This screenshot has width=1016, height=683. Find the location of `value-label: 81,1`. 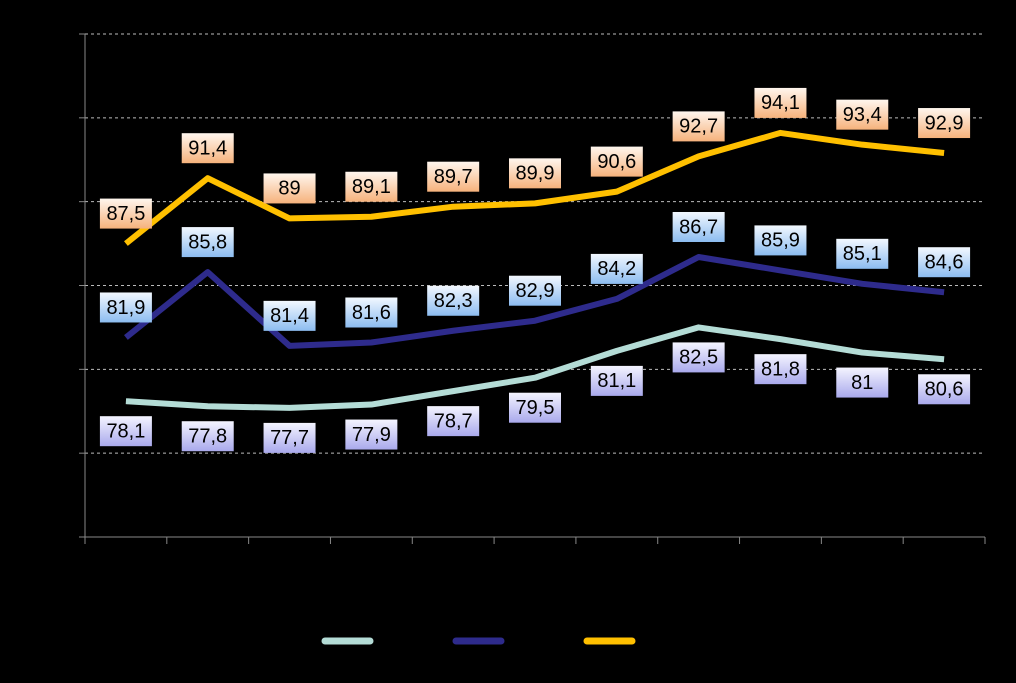

value-label: 81,1 is located at coordinates (616, 381).